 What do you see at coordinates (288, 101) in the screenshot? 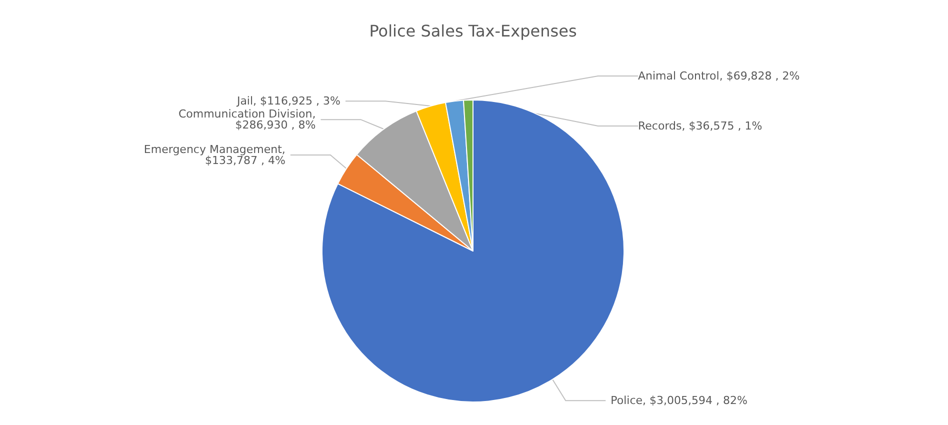
I see `slice-label: Jail, $116,925 , 3%` at bounding box center [288, 101].